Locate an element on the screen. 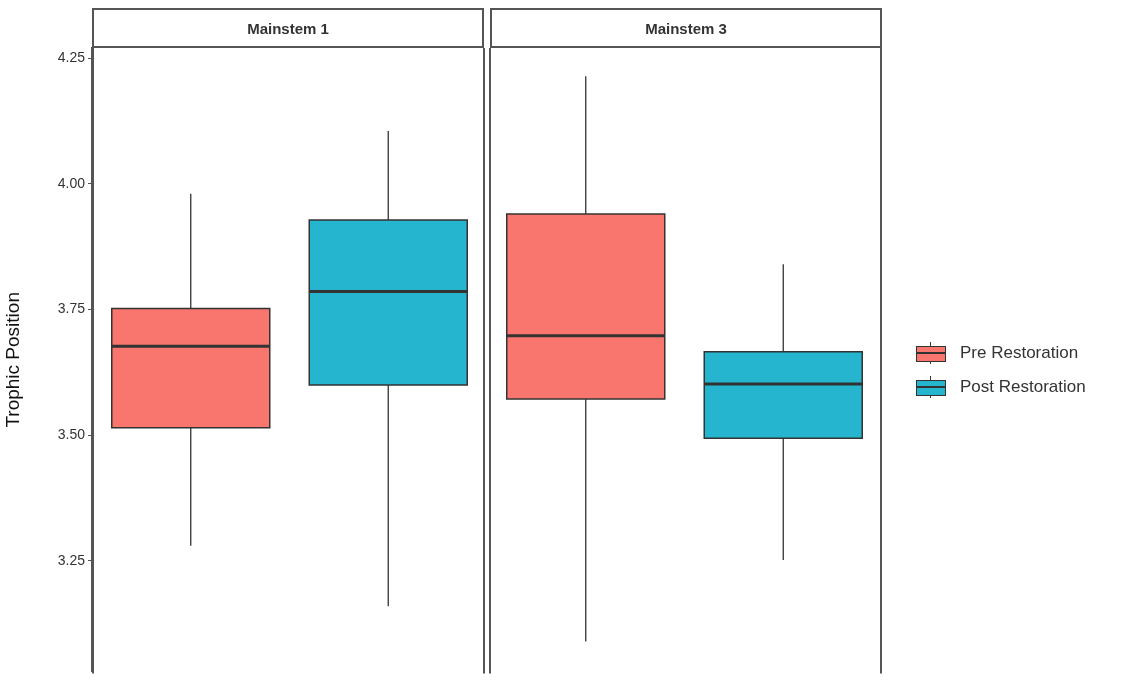  y-tick-label: 3.50 is located at coordinates (71, 434).